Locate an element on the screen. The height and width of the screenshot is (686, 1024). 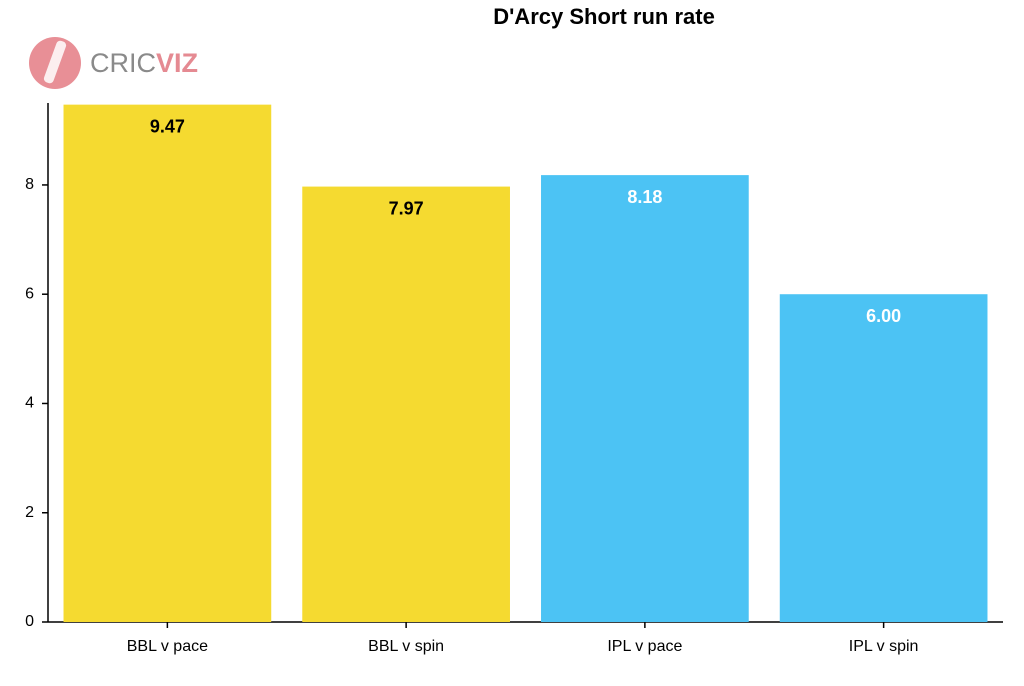
x-tick-label: IPL v pace is located at coordinates (644, 646).